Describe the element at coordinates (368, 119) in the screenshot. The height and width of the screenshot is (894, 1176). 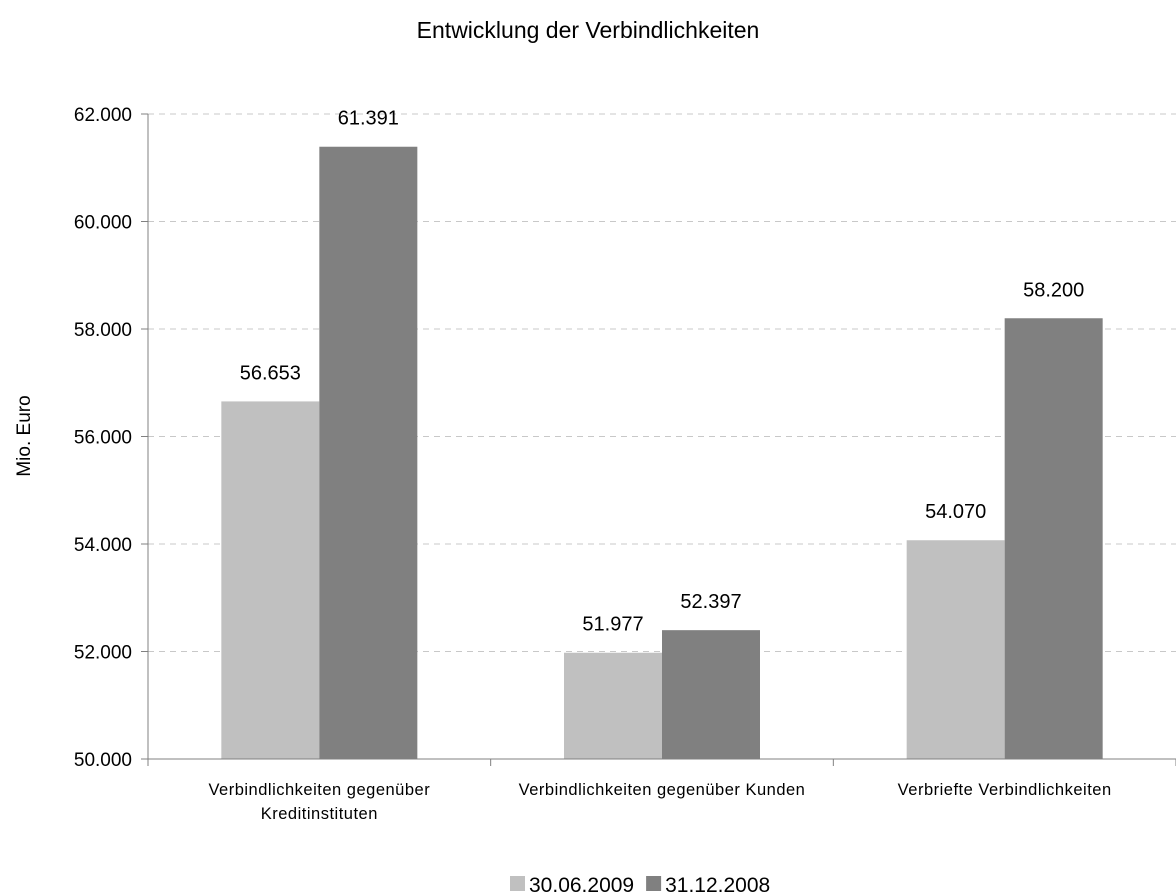
I see `data-label: 61.391` at that location.